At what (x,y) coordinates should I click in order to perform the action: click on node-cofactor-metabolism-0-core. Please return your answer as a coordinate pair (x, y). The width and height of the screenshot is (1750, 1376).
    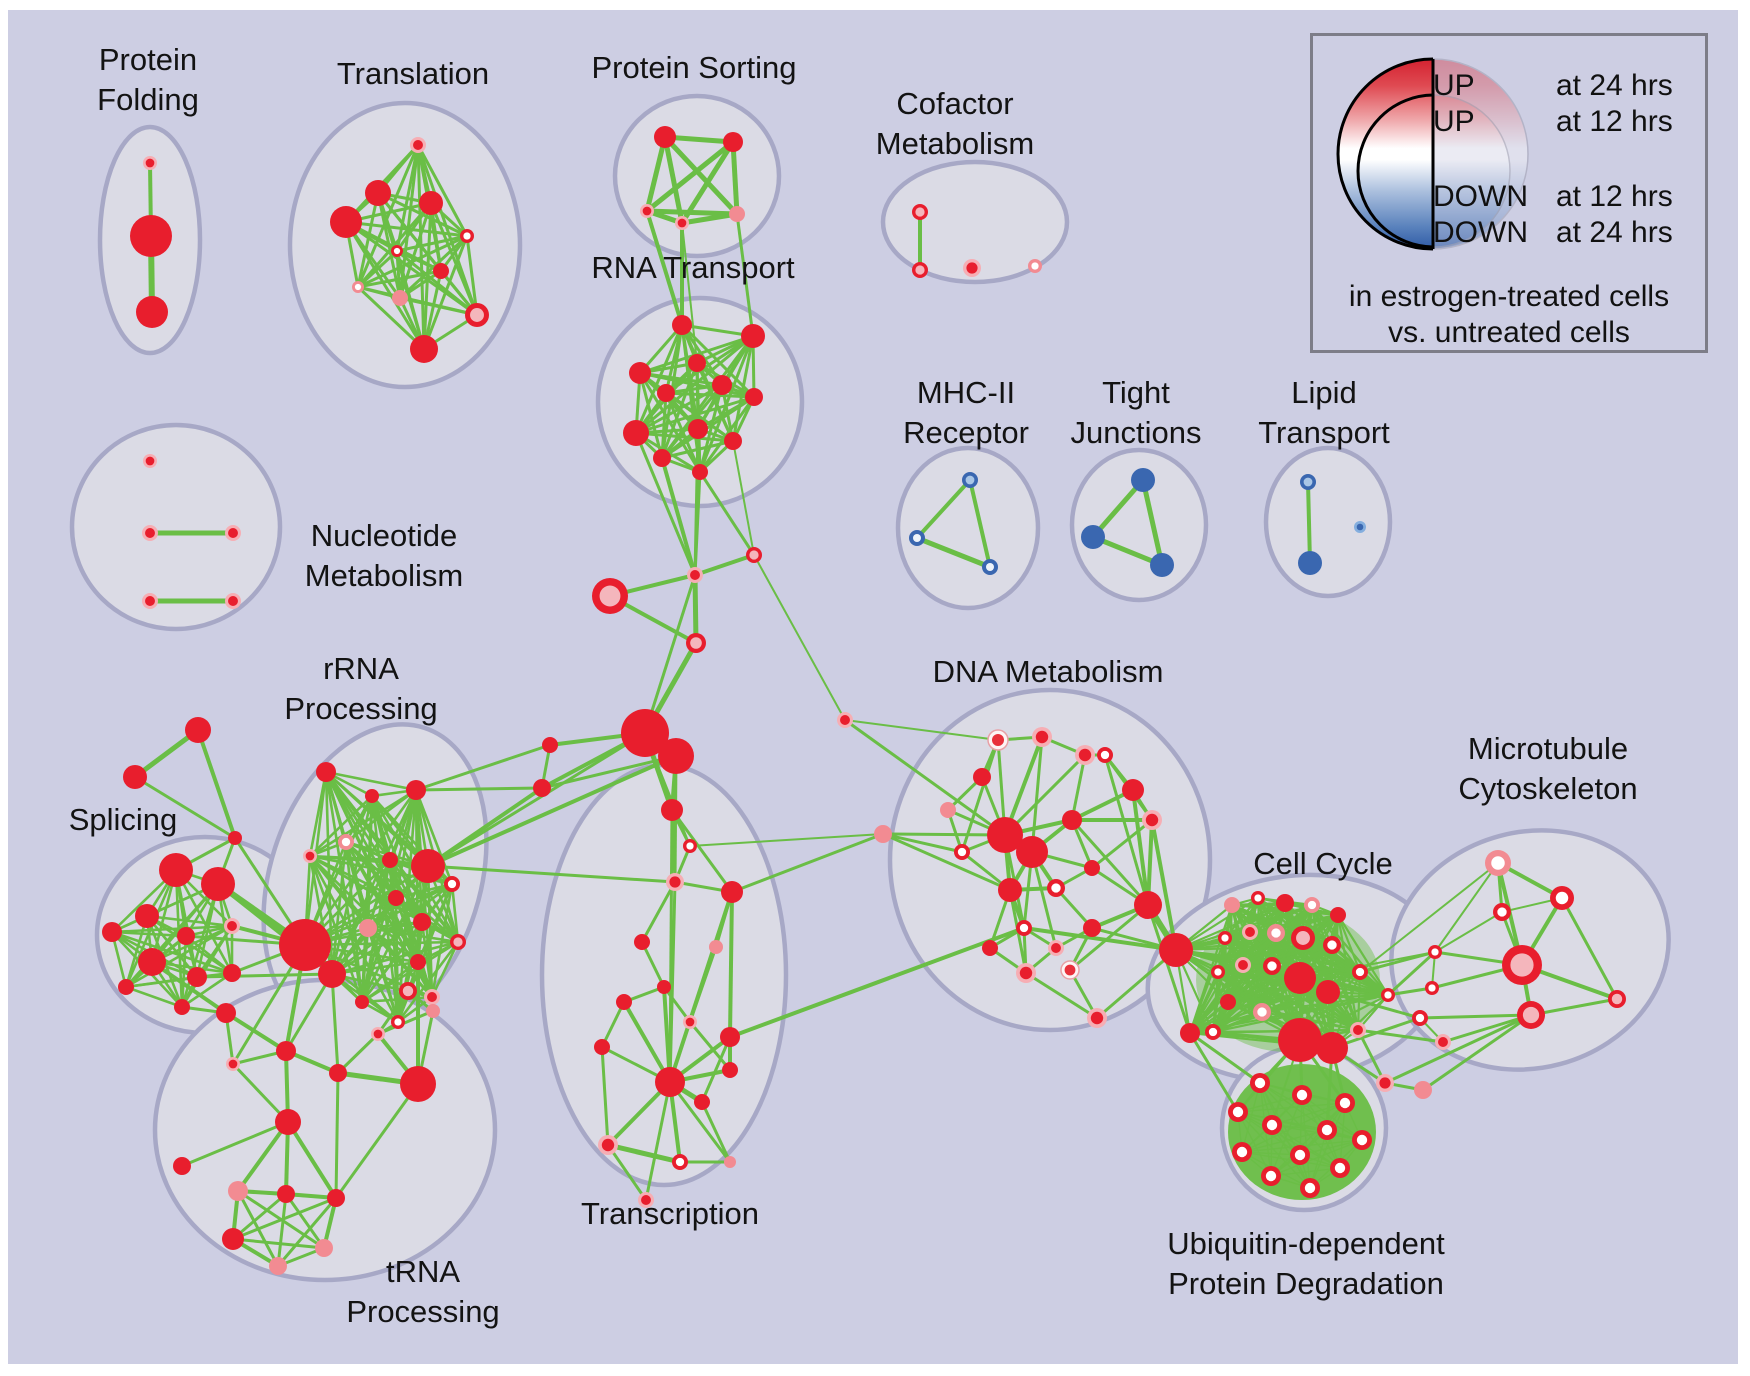
    Looking at the image, I should click on (920, 212).